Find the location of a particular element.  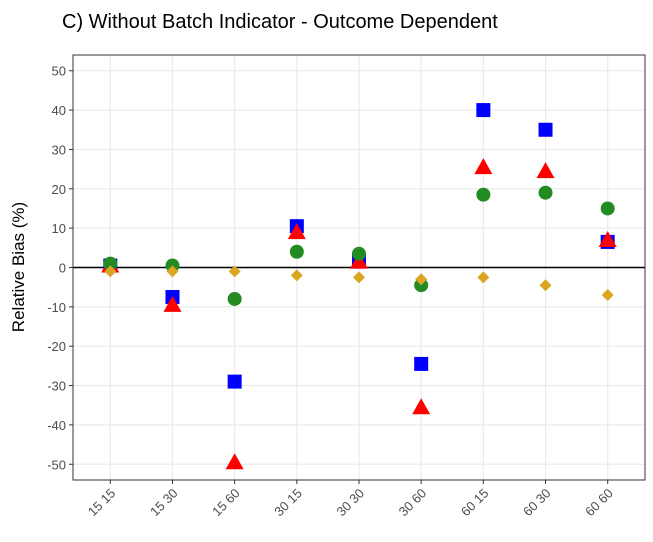

y-tick-label: 30 is located at coordinates (59, 149).